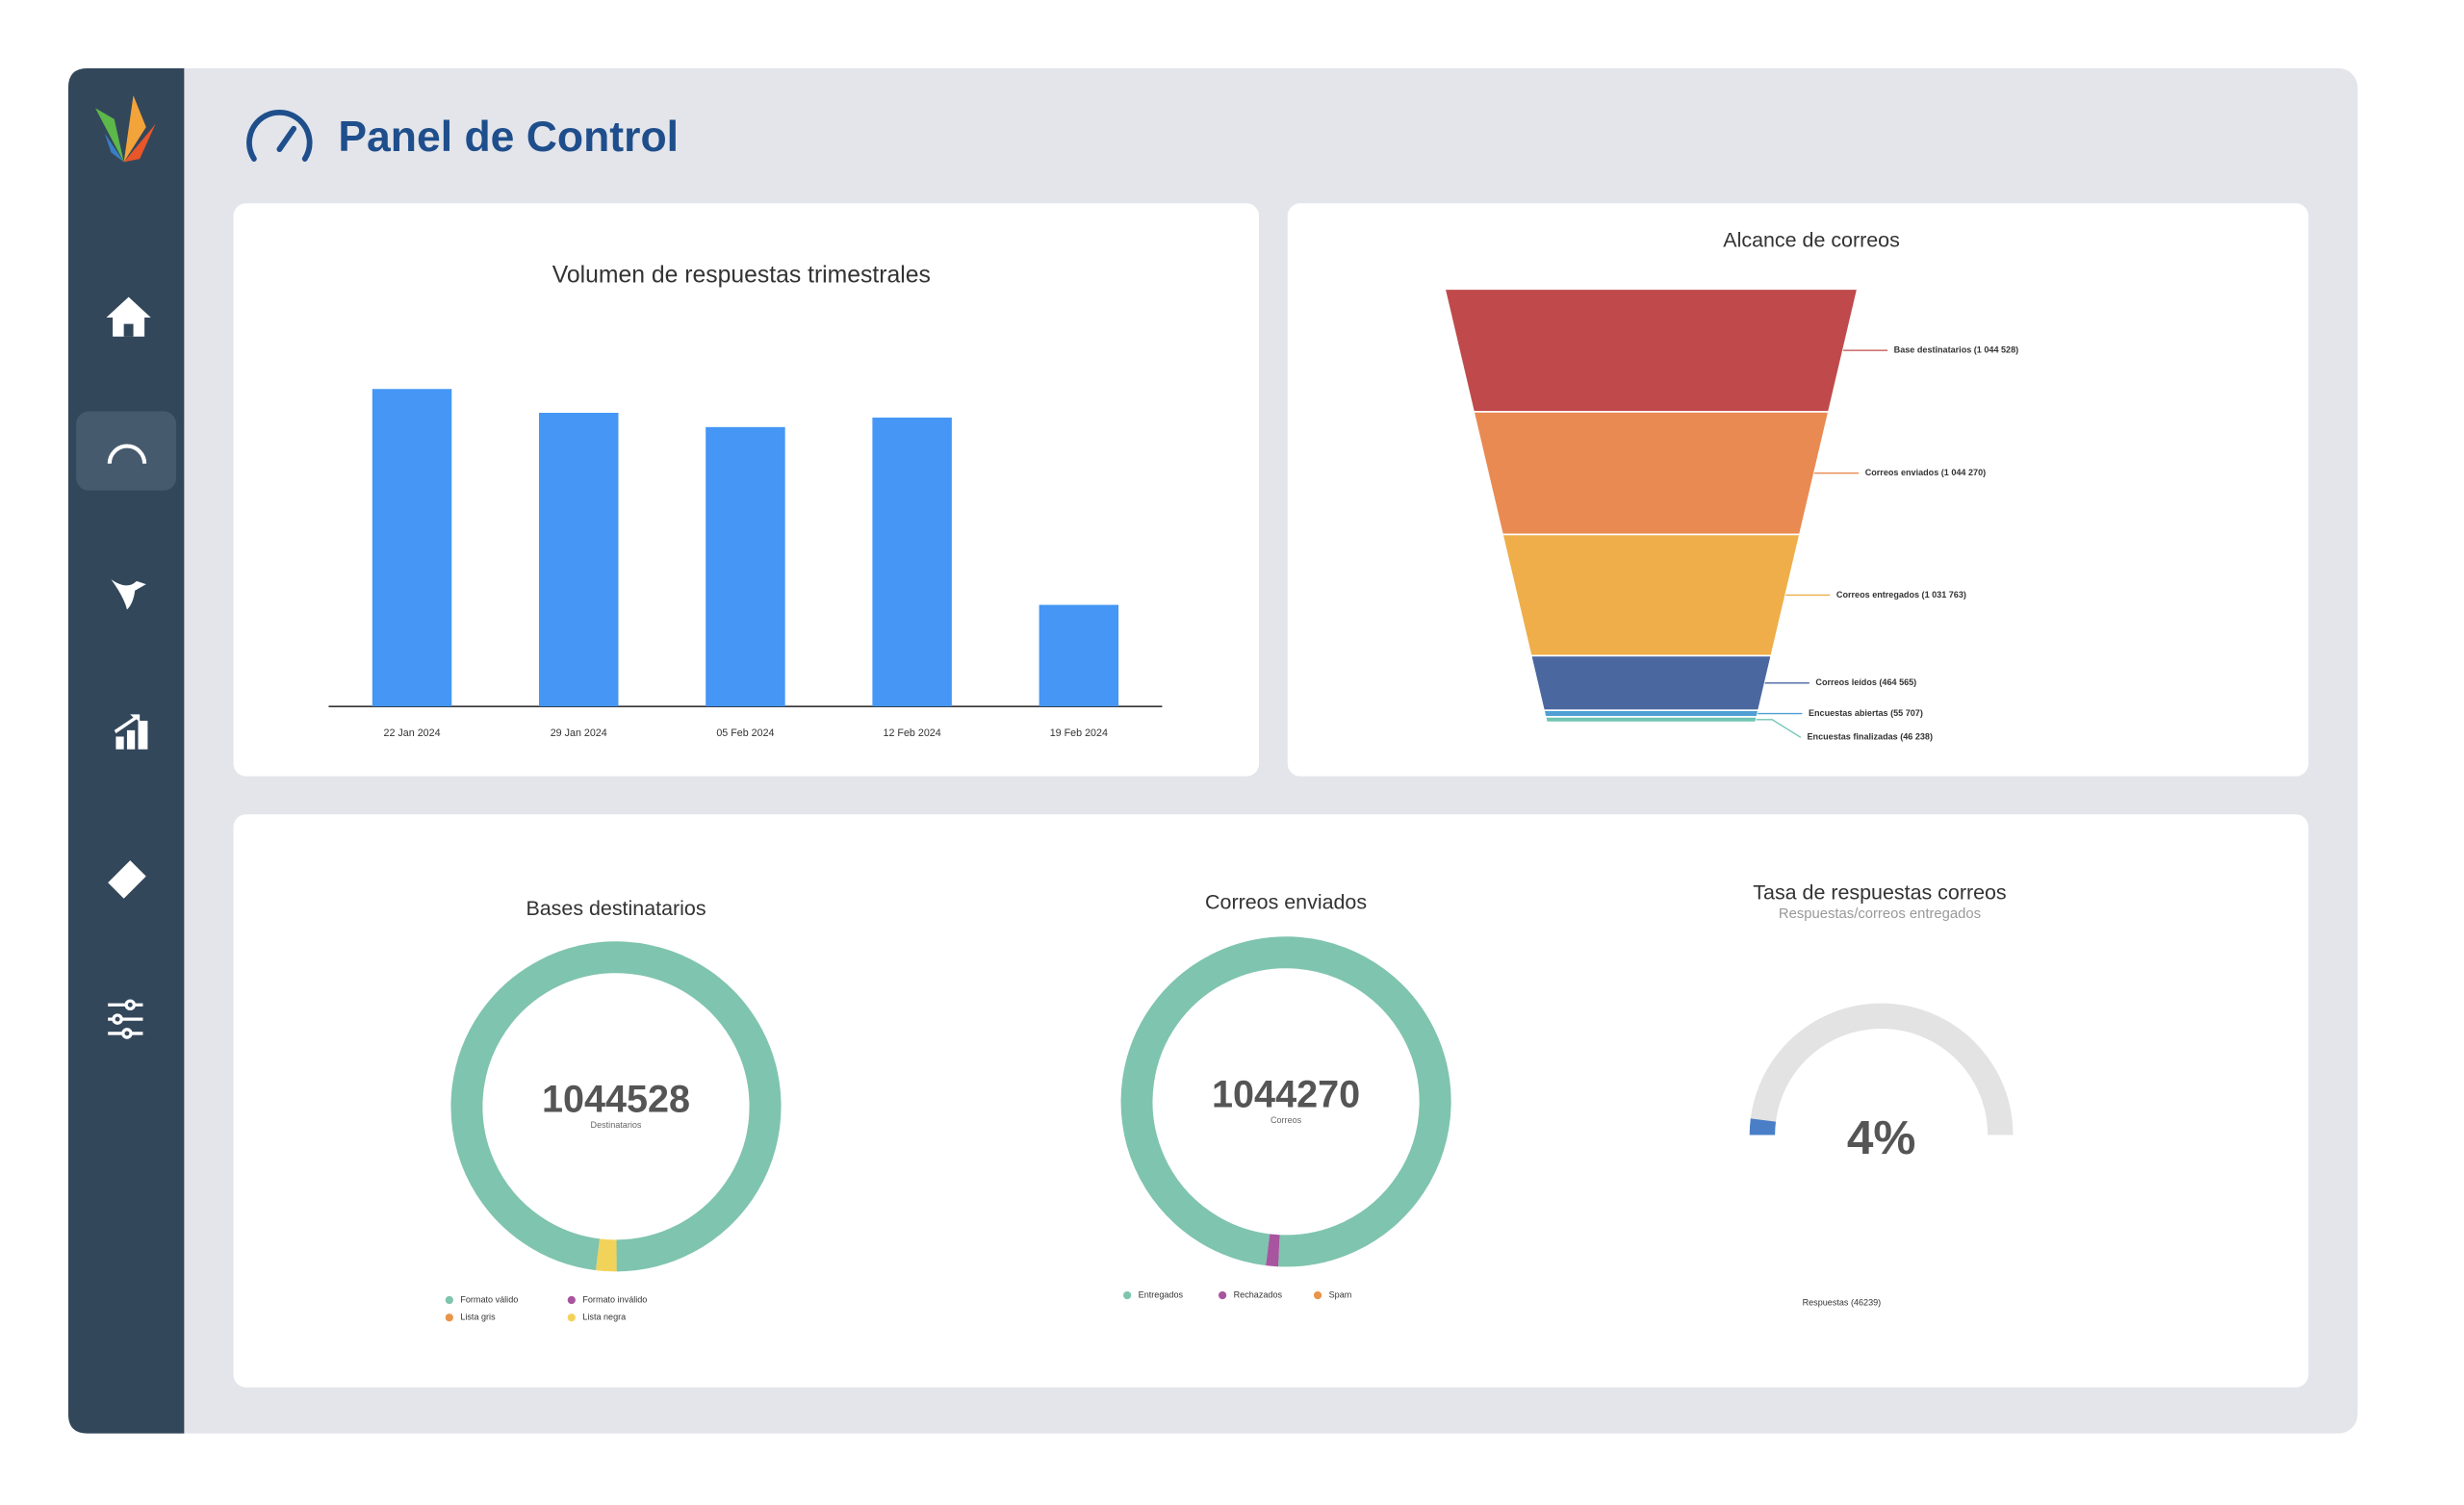 This screenshot has height=1505, width=2464. Describe the element at coordinates (127, 454) in the screenshot. I see `dashboard-icon` at that location.